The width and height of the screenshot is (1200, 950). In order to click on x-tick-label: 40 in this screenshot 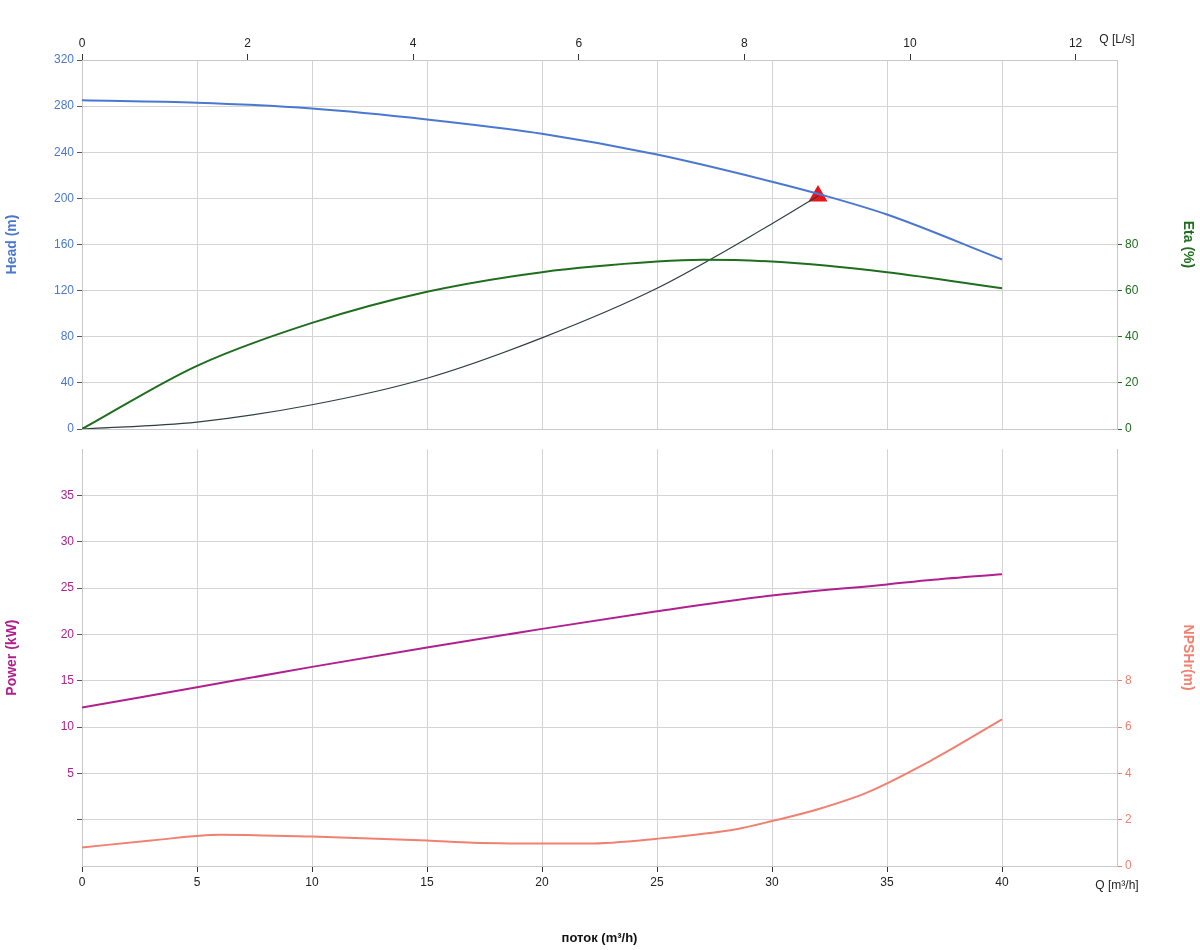, I will do `click(1002, 881)`.